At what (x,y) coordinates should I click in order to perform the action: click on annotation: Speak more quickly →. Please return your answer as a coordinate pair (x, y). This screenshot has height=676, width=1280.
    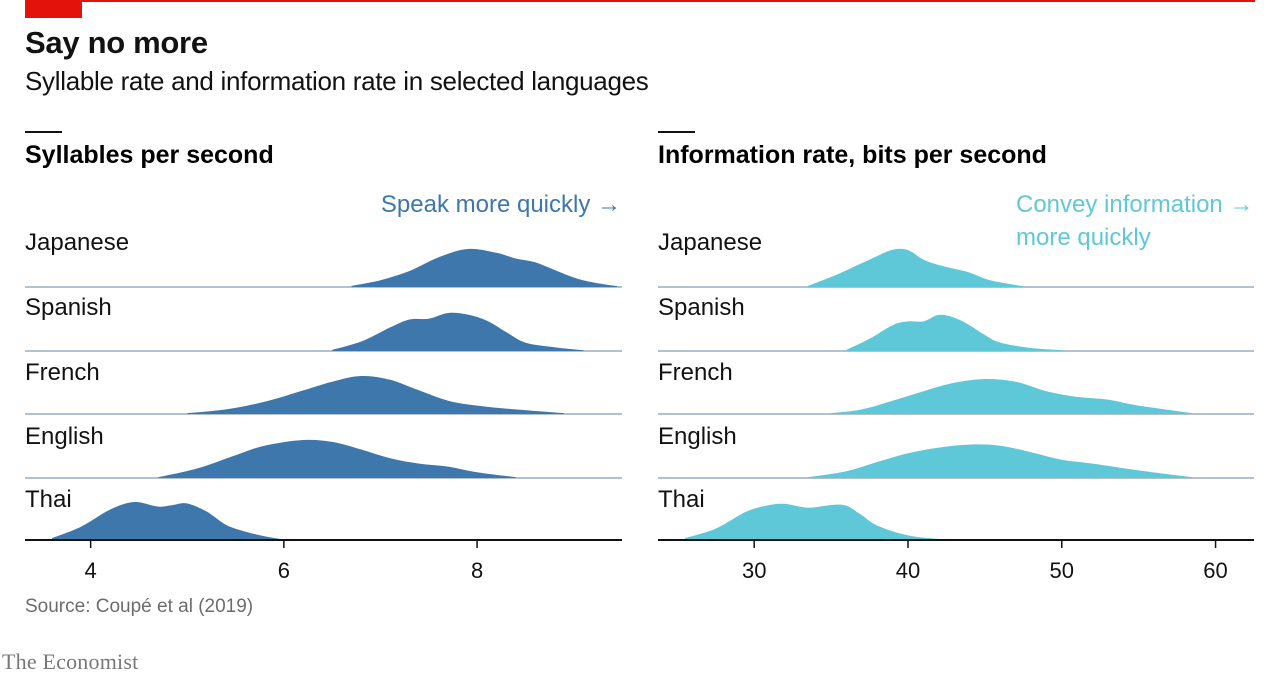
    Looking at the image, I should click on (501, 204).